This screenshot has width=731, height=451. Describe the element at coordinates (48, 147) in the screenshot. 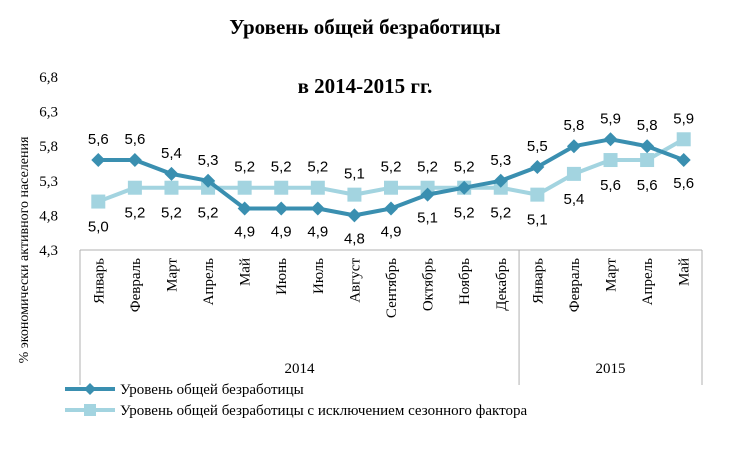

I see `y-tick-label: 5,8` at that location.